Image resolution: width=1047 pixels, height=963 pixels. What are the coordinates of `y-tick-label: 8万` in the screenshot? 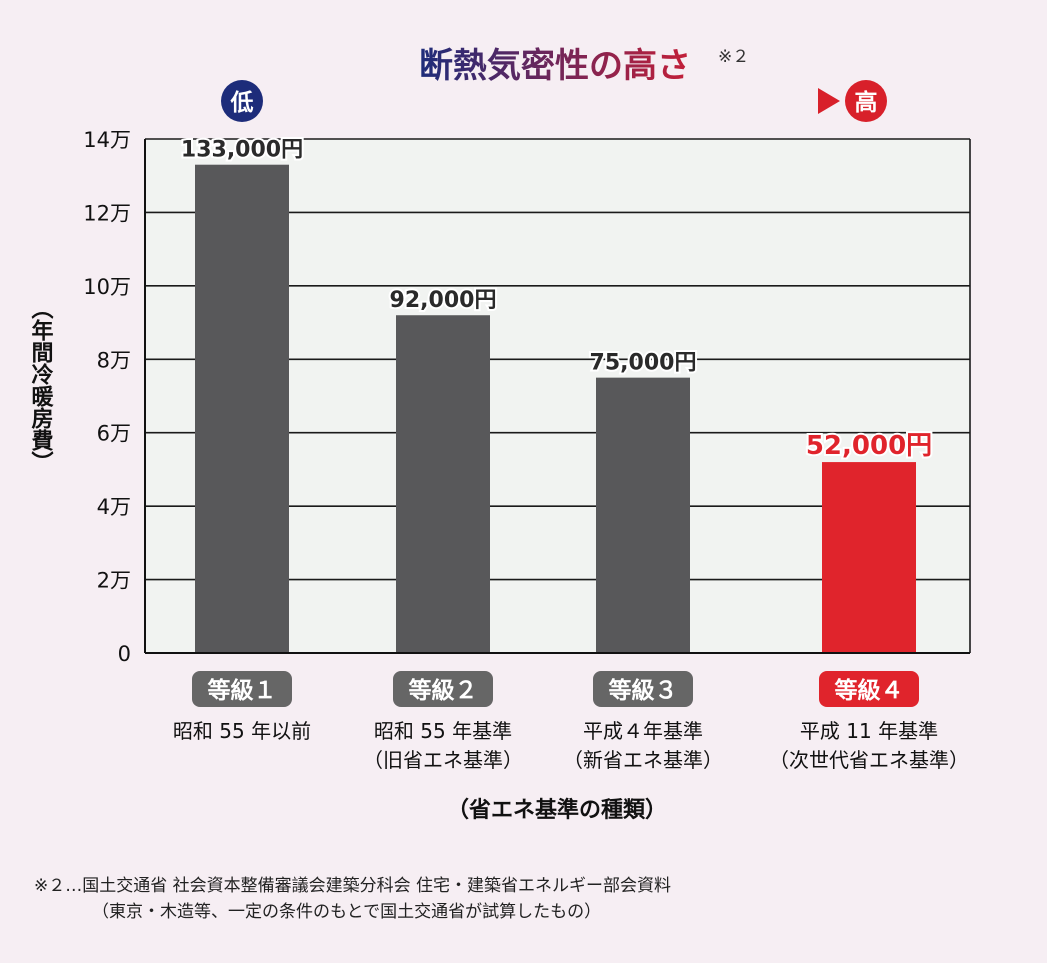 It's located at (114, 360).